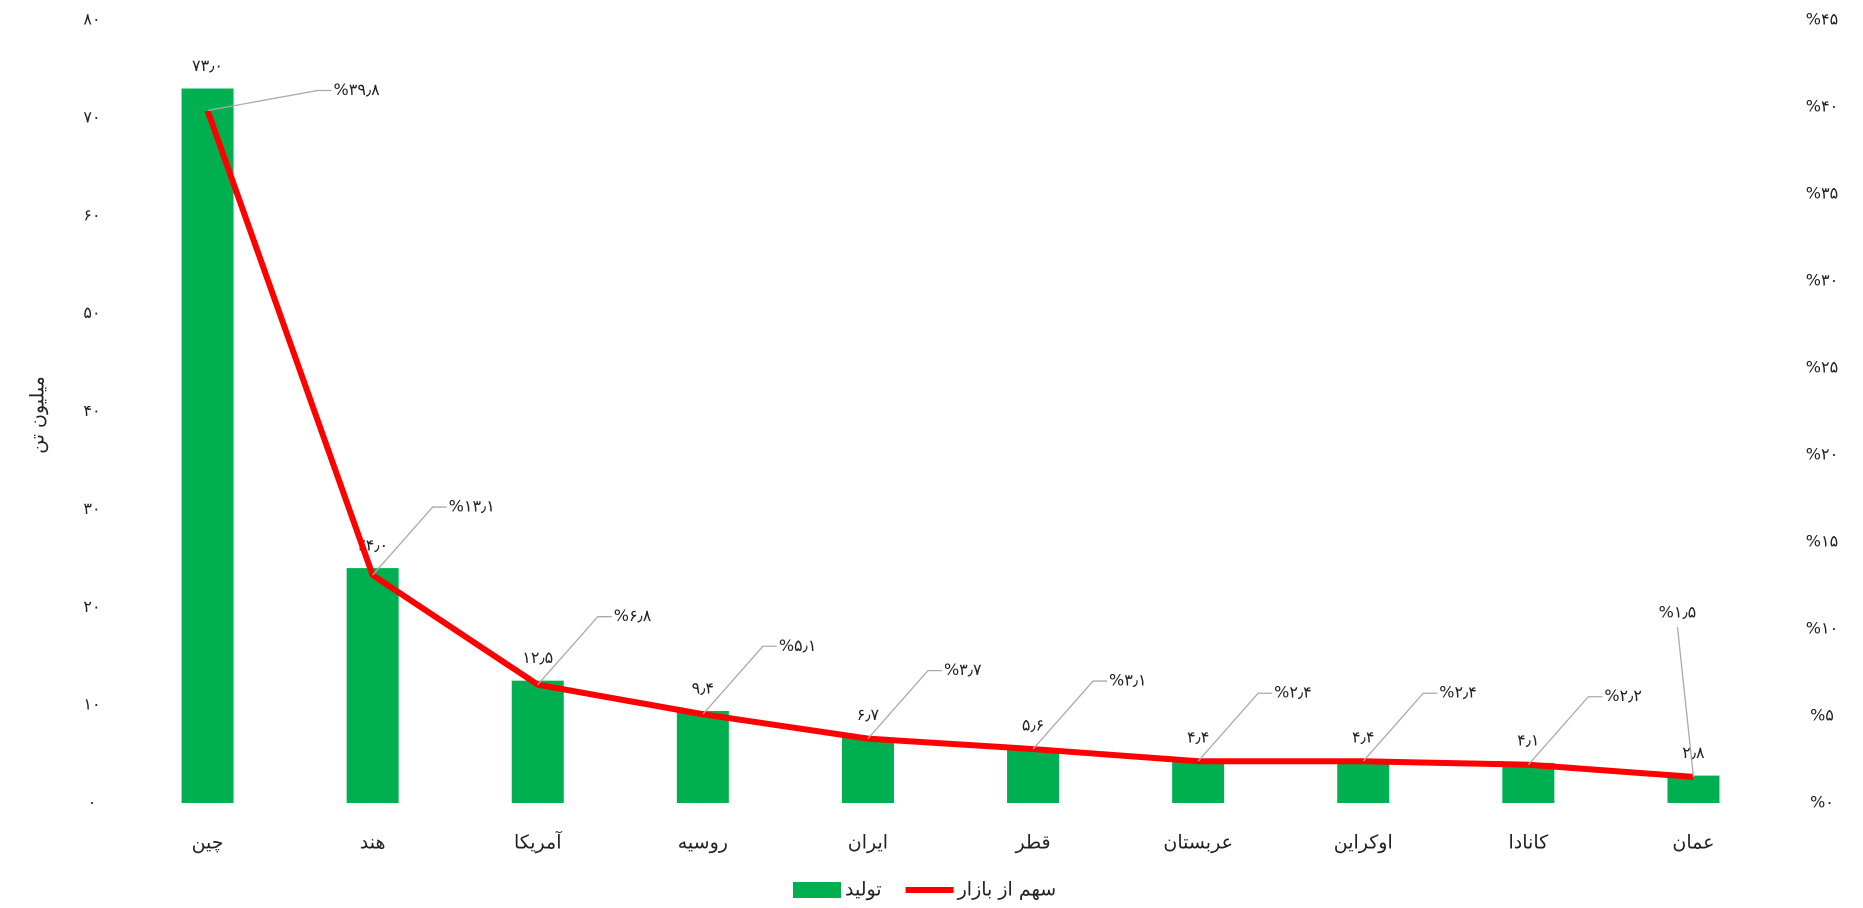 The height and width of the screenshot is (908, 1863). What do you see at coordinates (91, 214) in the screenshot?
I see `y-tick-label: ۶۰` at bounding box center [91, 214].